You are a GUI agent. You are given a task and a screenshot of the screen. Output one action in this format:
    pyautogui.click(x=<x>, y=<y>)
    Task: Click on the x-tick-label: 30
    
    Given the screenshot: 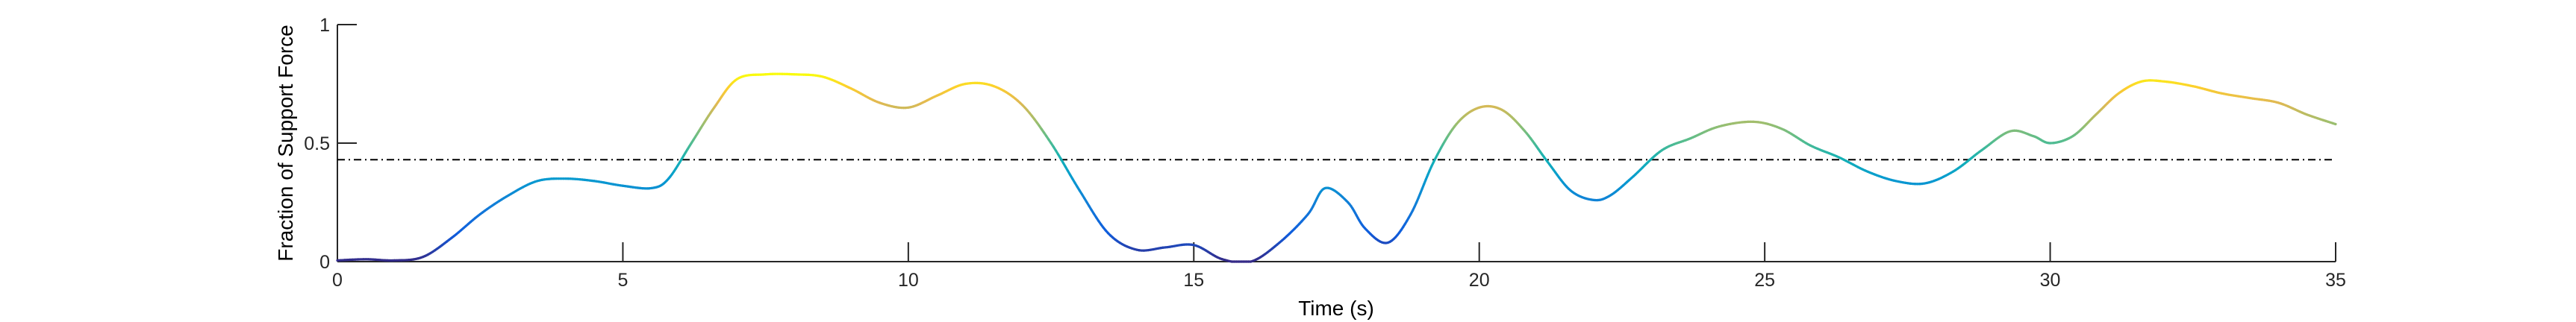 What is the action you would take?
    pyautogui.click(x=2050, y=280)
    